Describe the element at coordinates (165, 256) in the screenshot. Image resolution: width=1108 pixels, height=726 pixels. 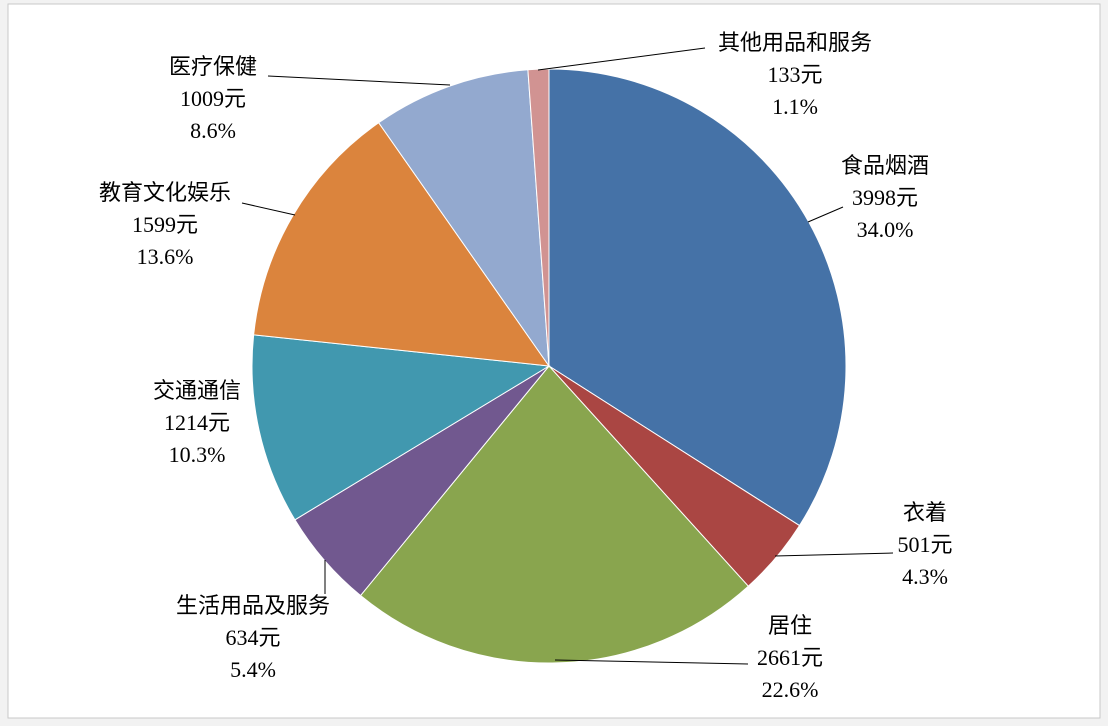
I see `percent-label: 13.6%` at that location.